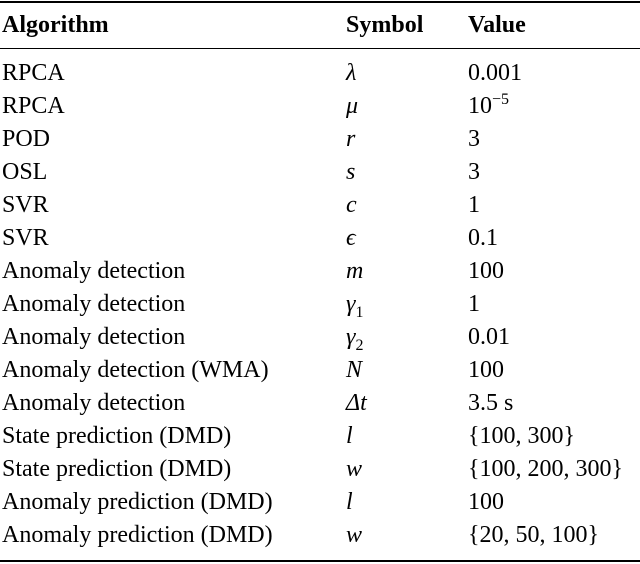  What do you see at coordinates (351, 139) in the screenshot?
I see `table-cell: r` at bounding box center [351, 139].